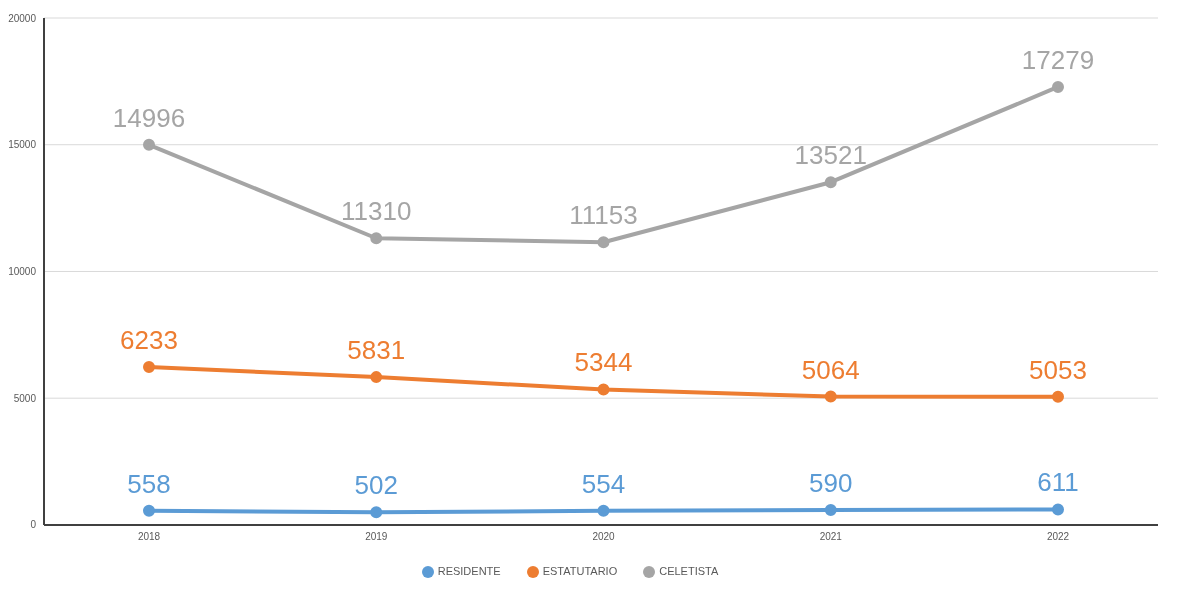 The width and height of the screenshot is (1178, 596). I want to click on x-tick-label: 2020, so click(604, 537).